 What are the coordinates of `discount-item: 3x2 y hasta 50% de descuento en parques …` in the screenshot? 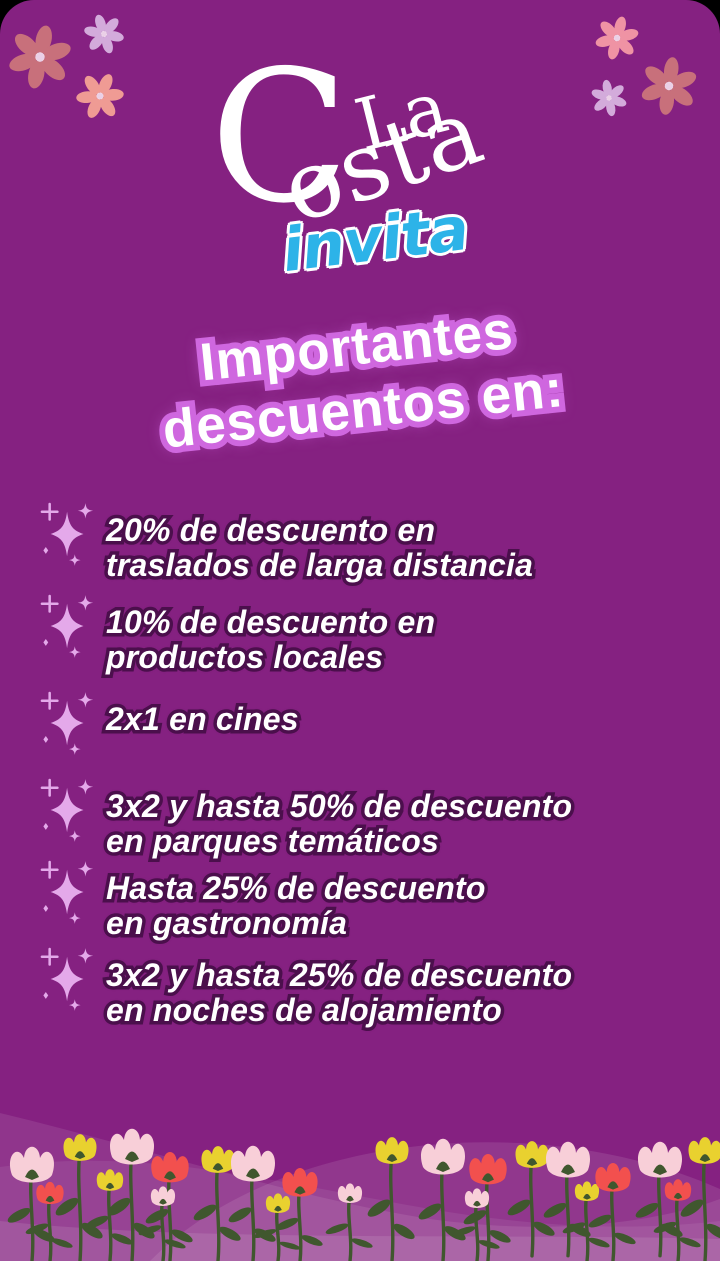 It's located at (365, 818).